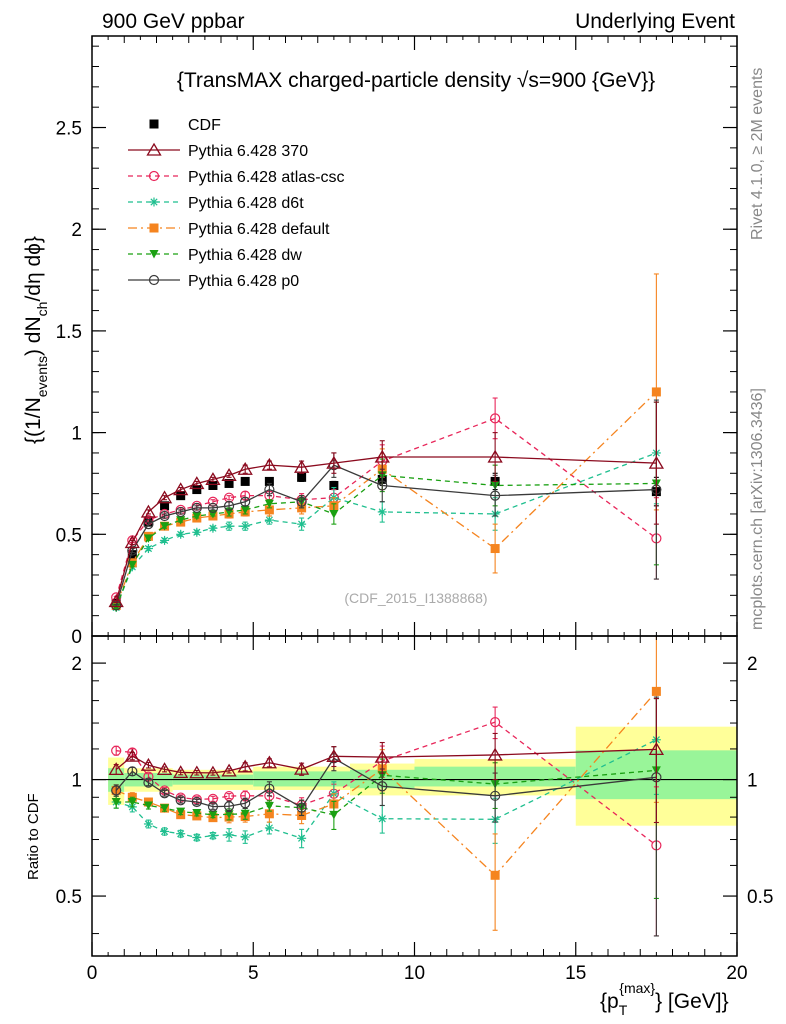  Describe the element at coordinates (76, 637) in the screenshot. I see `y-tick-label: 0` at that location.